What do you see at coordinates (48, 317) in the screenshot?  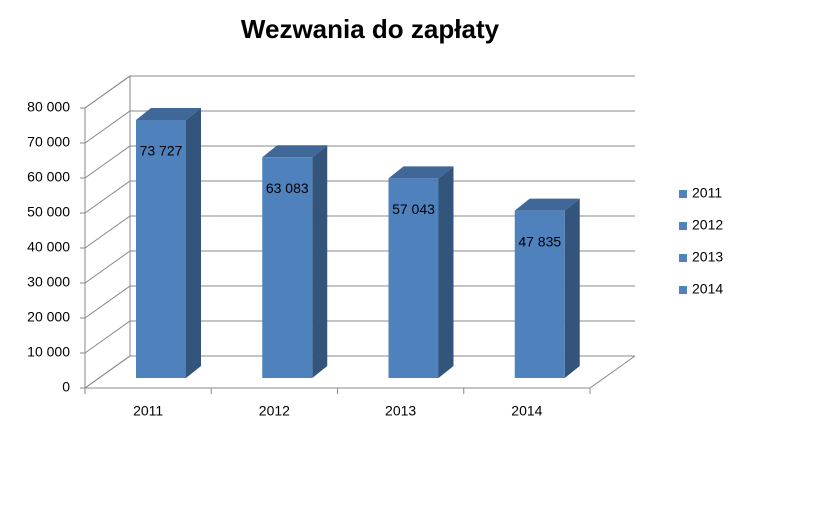 I see `y-tick-label: 20 000` at bounding box center [48, 317].